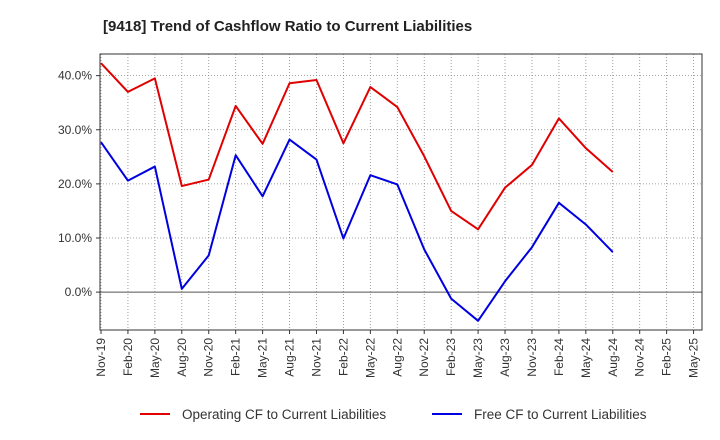 This screenshot has width=720, height=440. I want to click on y-tick-label: 30.0%, so click(75, 130).